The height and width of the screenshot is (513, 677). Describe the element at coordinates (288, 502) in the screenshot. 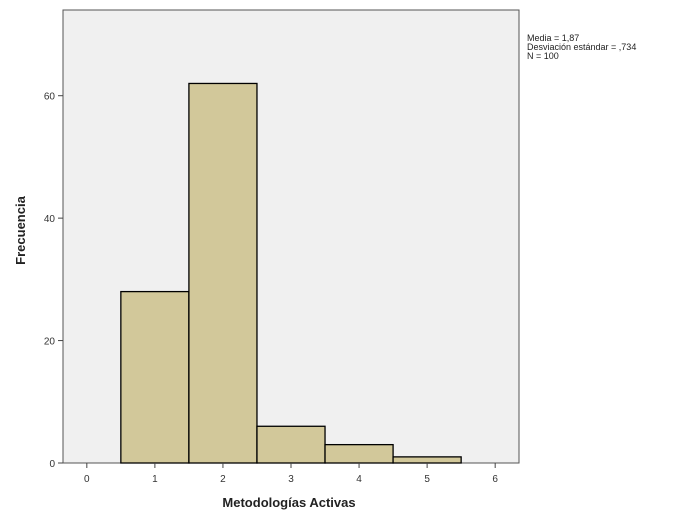

I see `x-axis-title: Metodologías Activas` at that location.